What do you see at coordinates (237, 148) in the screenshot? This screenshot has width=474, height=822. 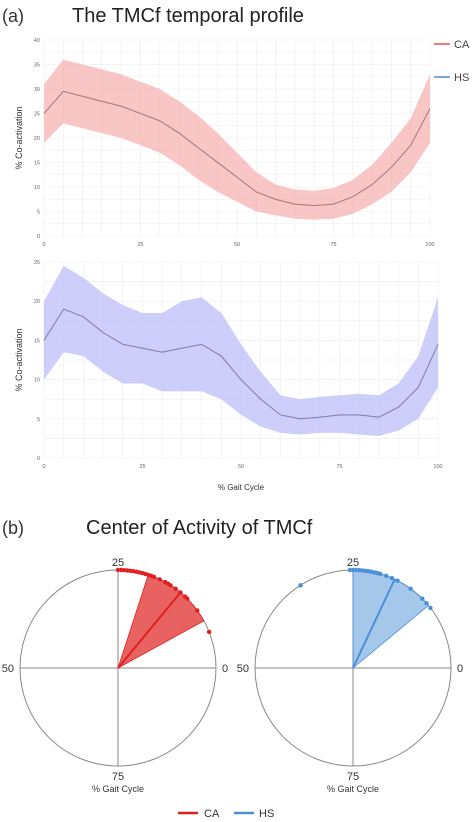 I see `mean-line-ca` at bounding box center [237, 148].